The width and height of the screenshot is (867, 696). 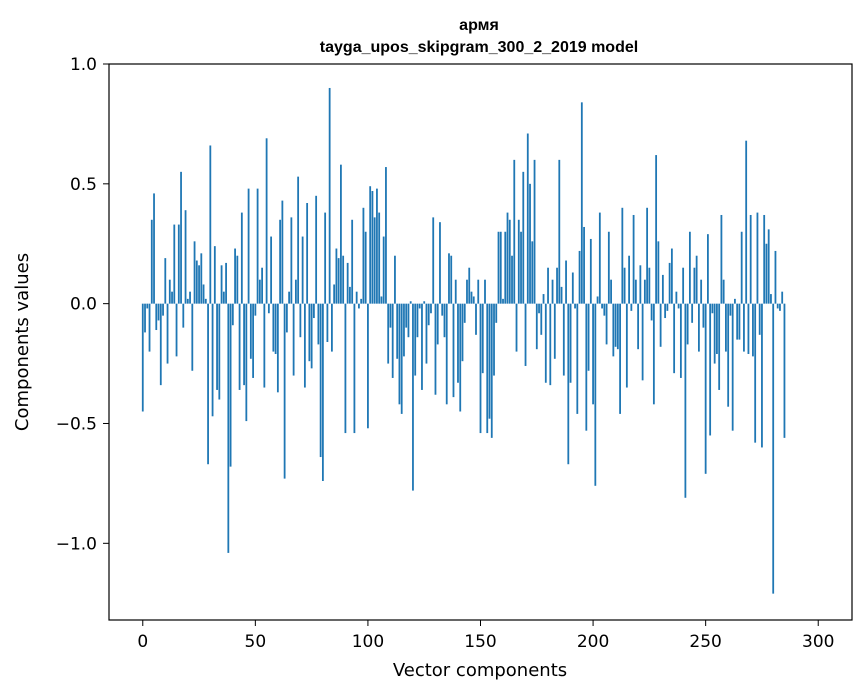 What do you see at coordinates (368, 642) in the screenshot?
I see `x-tick-label: 100` at bounding box center [368, 642].